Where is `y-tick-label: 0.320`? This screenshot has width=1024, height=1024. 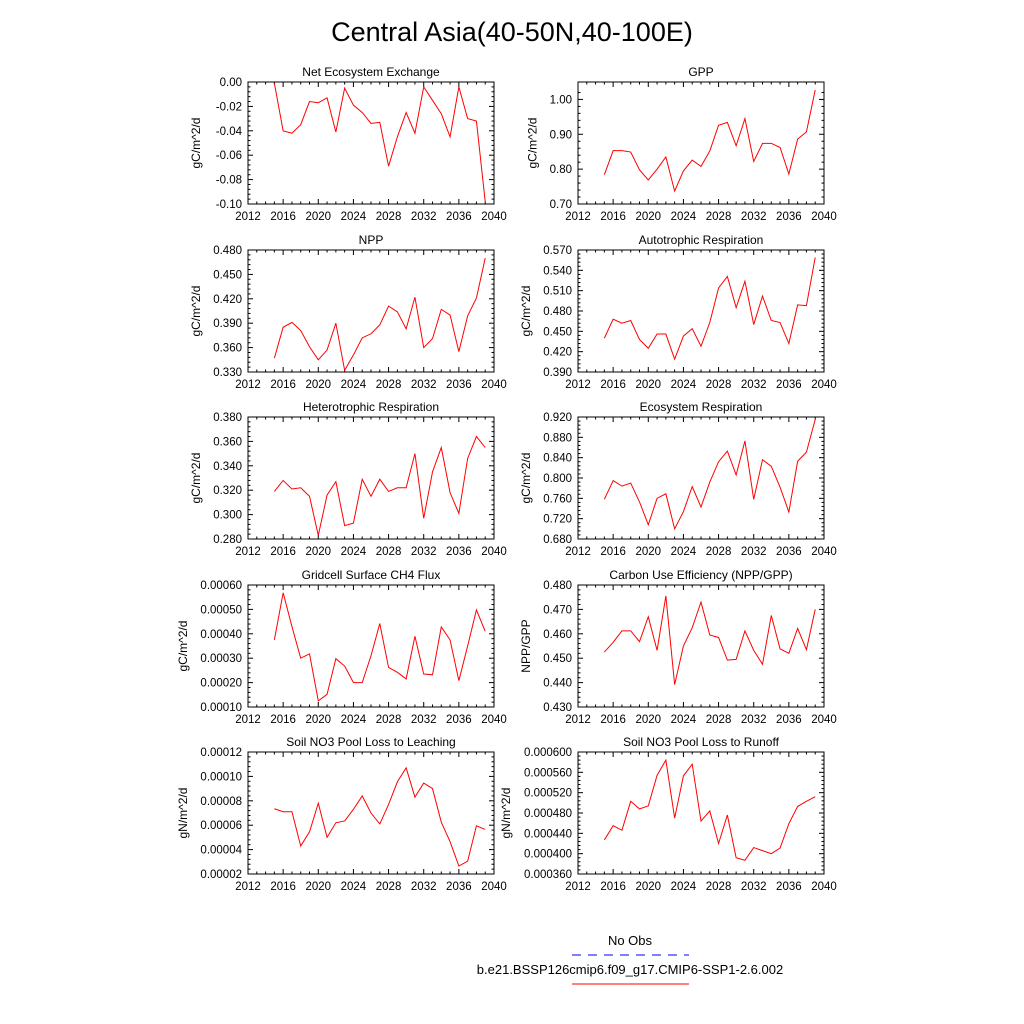
y-tick-label: 0.320 is located at coordinates (227, 491).